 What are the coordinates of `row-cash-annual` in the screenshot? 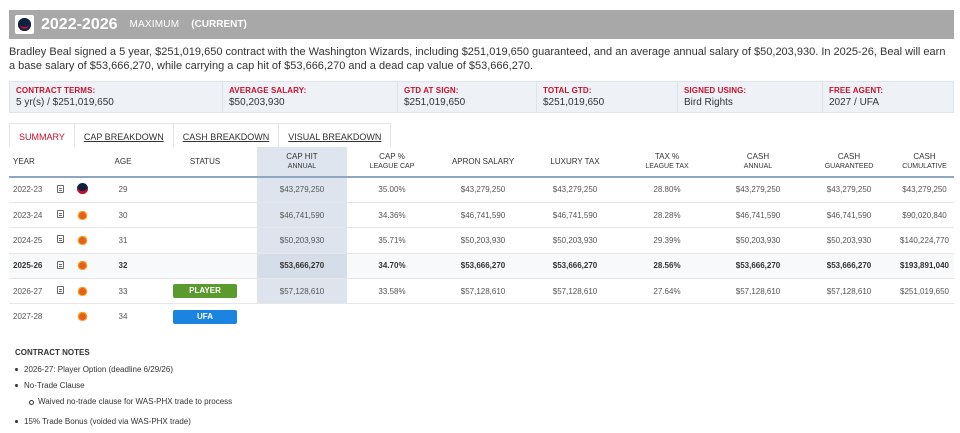 It's located at (758, 316).